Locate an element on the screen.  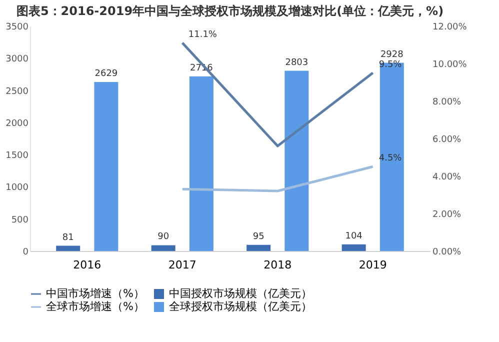
x-tick-label: 2016 is located at coordinates (87, 265).